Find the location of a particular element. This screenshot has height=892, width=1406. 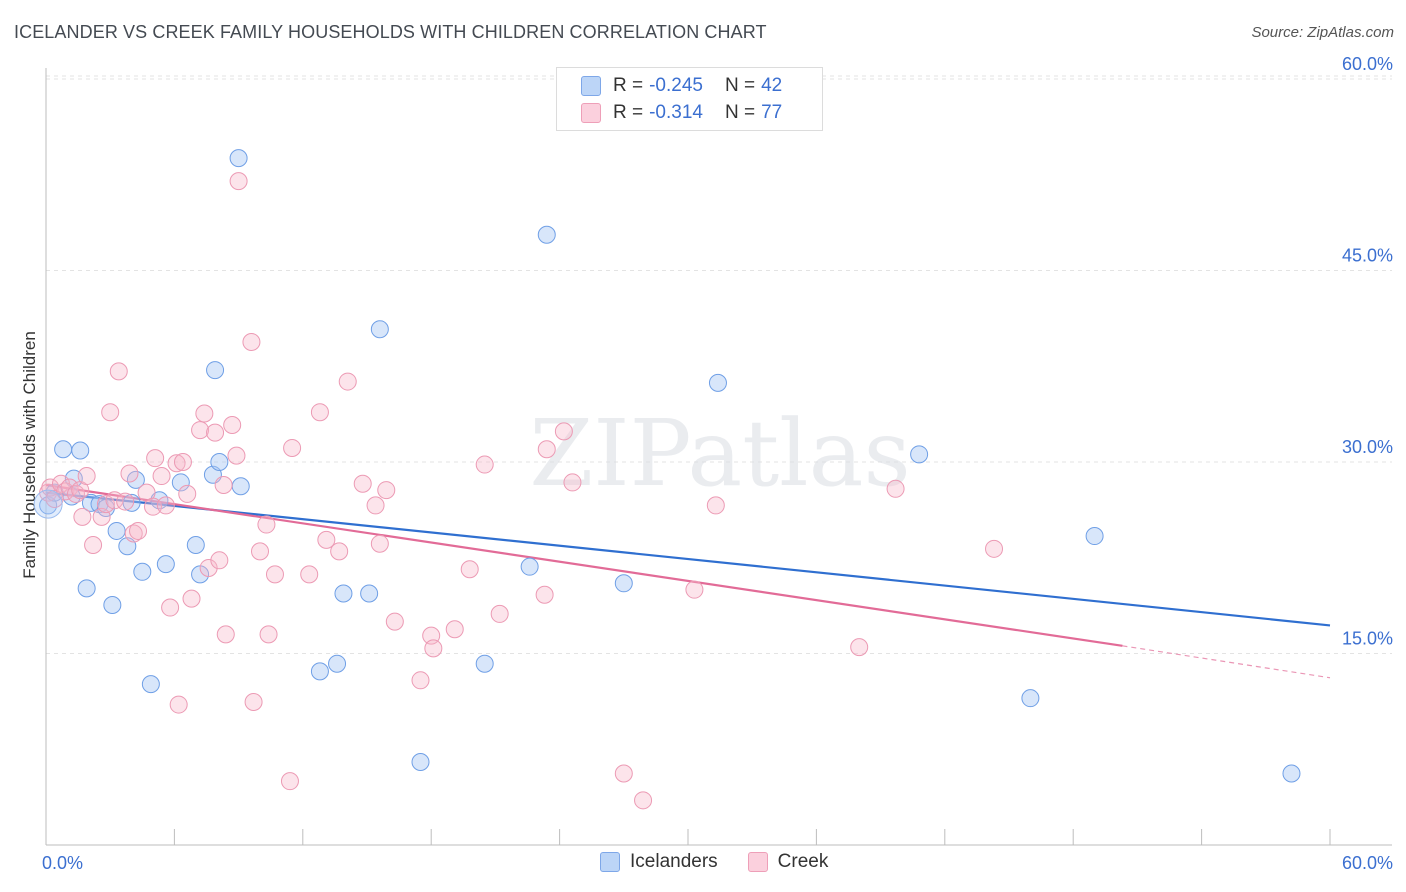

y-tick-label: 60.0% is located at coordinates (1367, 64).